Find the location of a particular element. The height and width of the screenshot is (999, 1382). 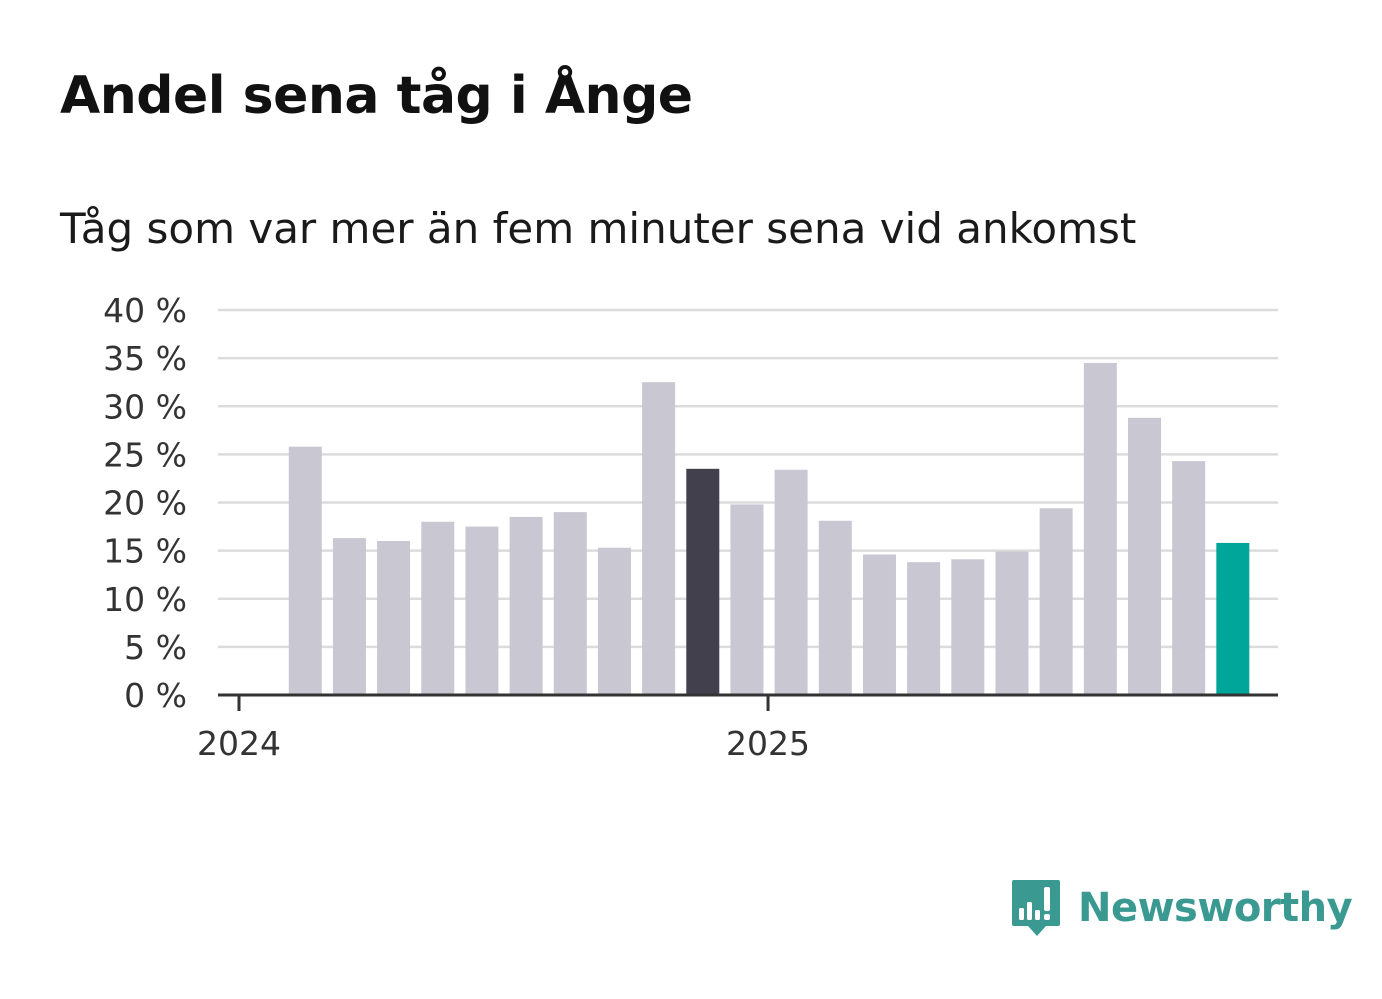

chart-title: Andel sena tåg i Ånge is located at coordinates (376, 96).